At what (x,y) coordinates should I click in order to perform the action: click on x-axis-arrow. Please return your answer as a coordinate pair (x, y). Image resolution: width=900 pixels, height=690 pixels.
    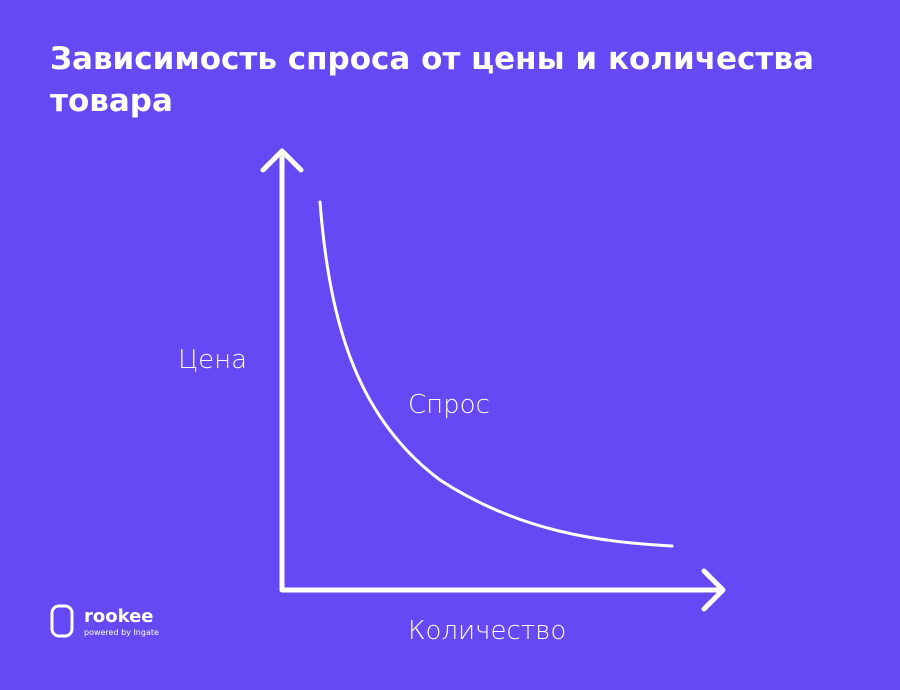
    Looking at the image, I should click on (713, 590).